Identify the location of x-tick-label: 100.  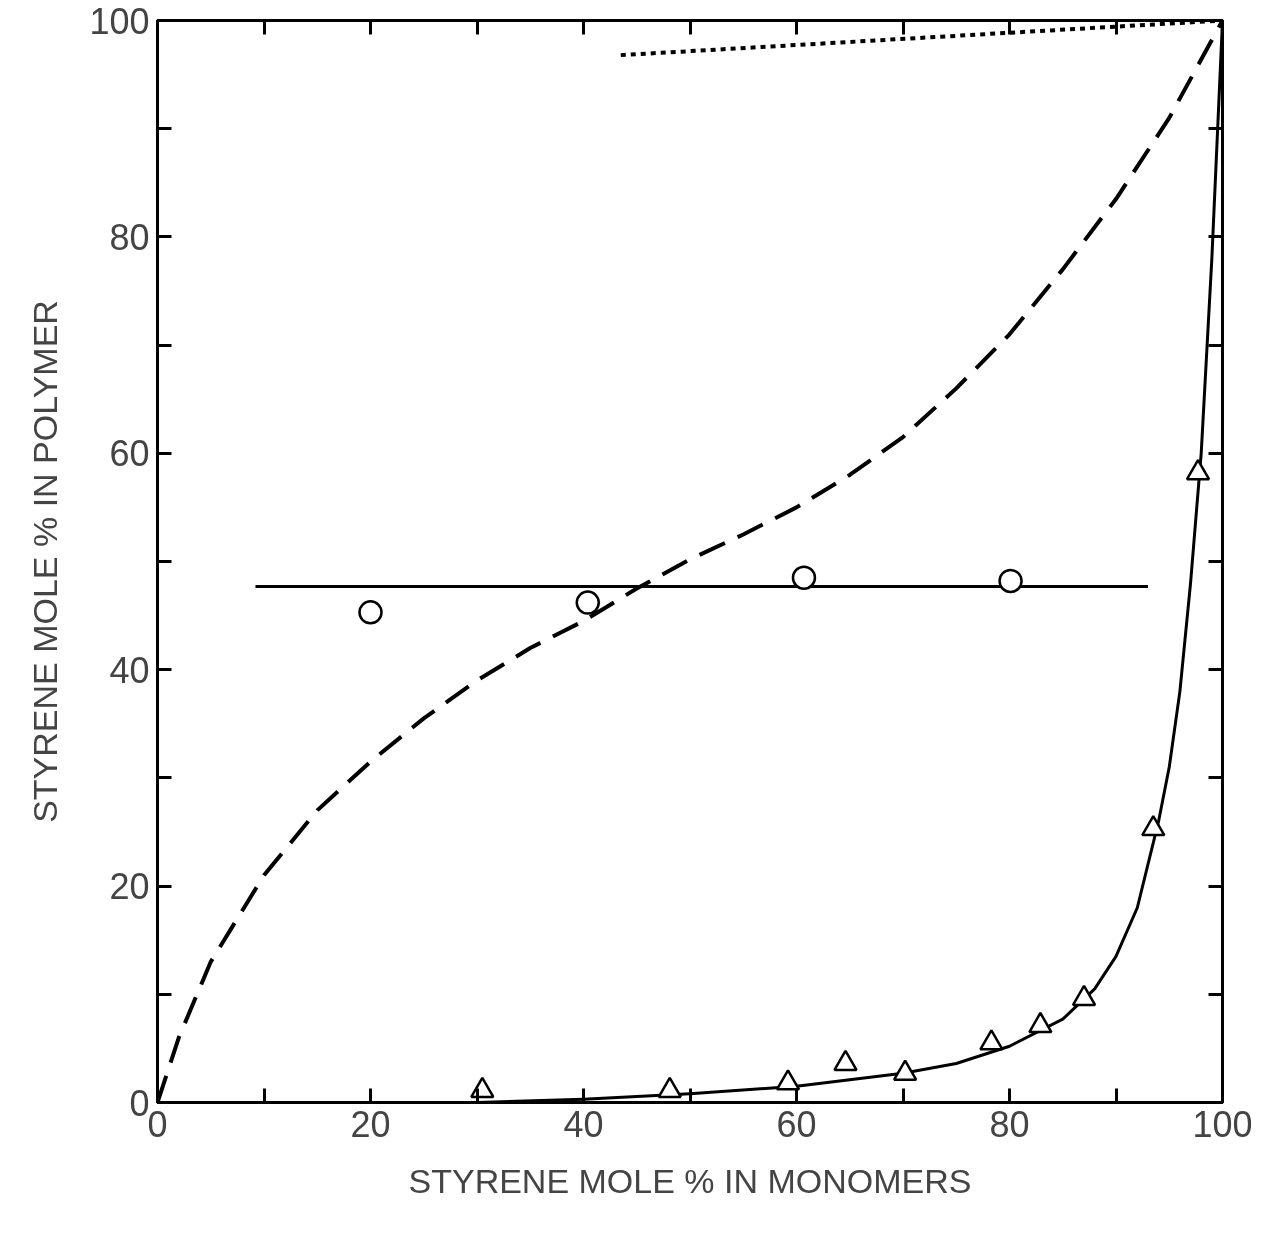
(1222, 1124).